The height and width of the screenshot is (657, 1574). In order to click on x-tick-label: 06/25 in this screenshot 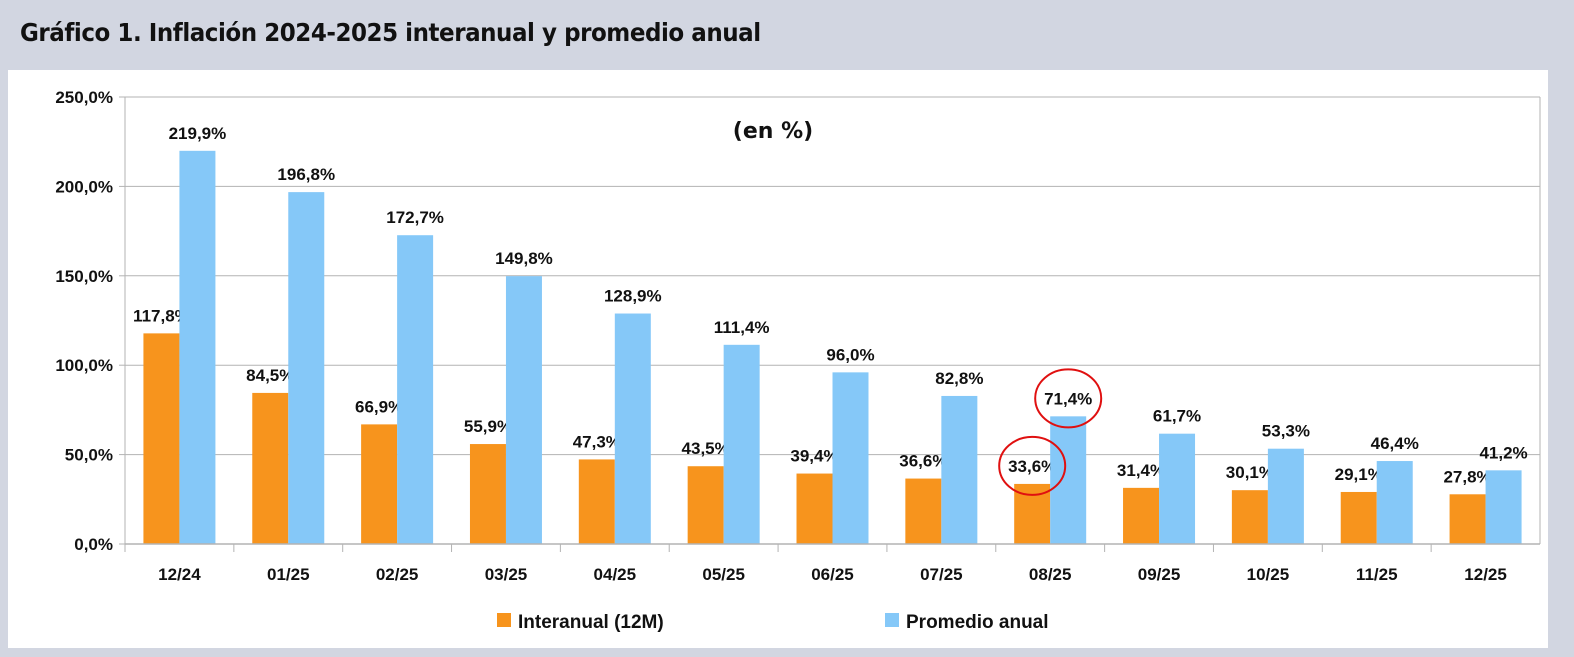, I will do `click(832, 574)`.